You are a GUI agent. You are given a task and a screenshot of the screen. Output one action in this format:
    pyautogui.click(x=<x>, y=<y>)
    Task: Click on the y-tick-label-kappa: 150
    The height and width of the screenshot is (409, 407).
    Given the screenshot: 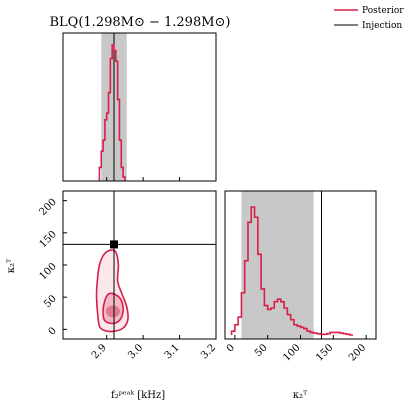 What is the action you would take?
    pyautogui.click(x=48, y=239)
    